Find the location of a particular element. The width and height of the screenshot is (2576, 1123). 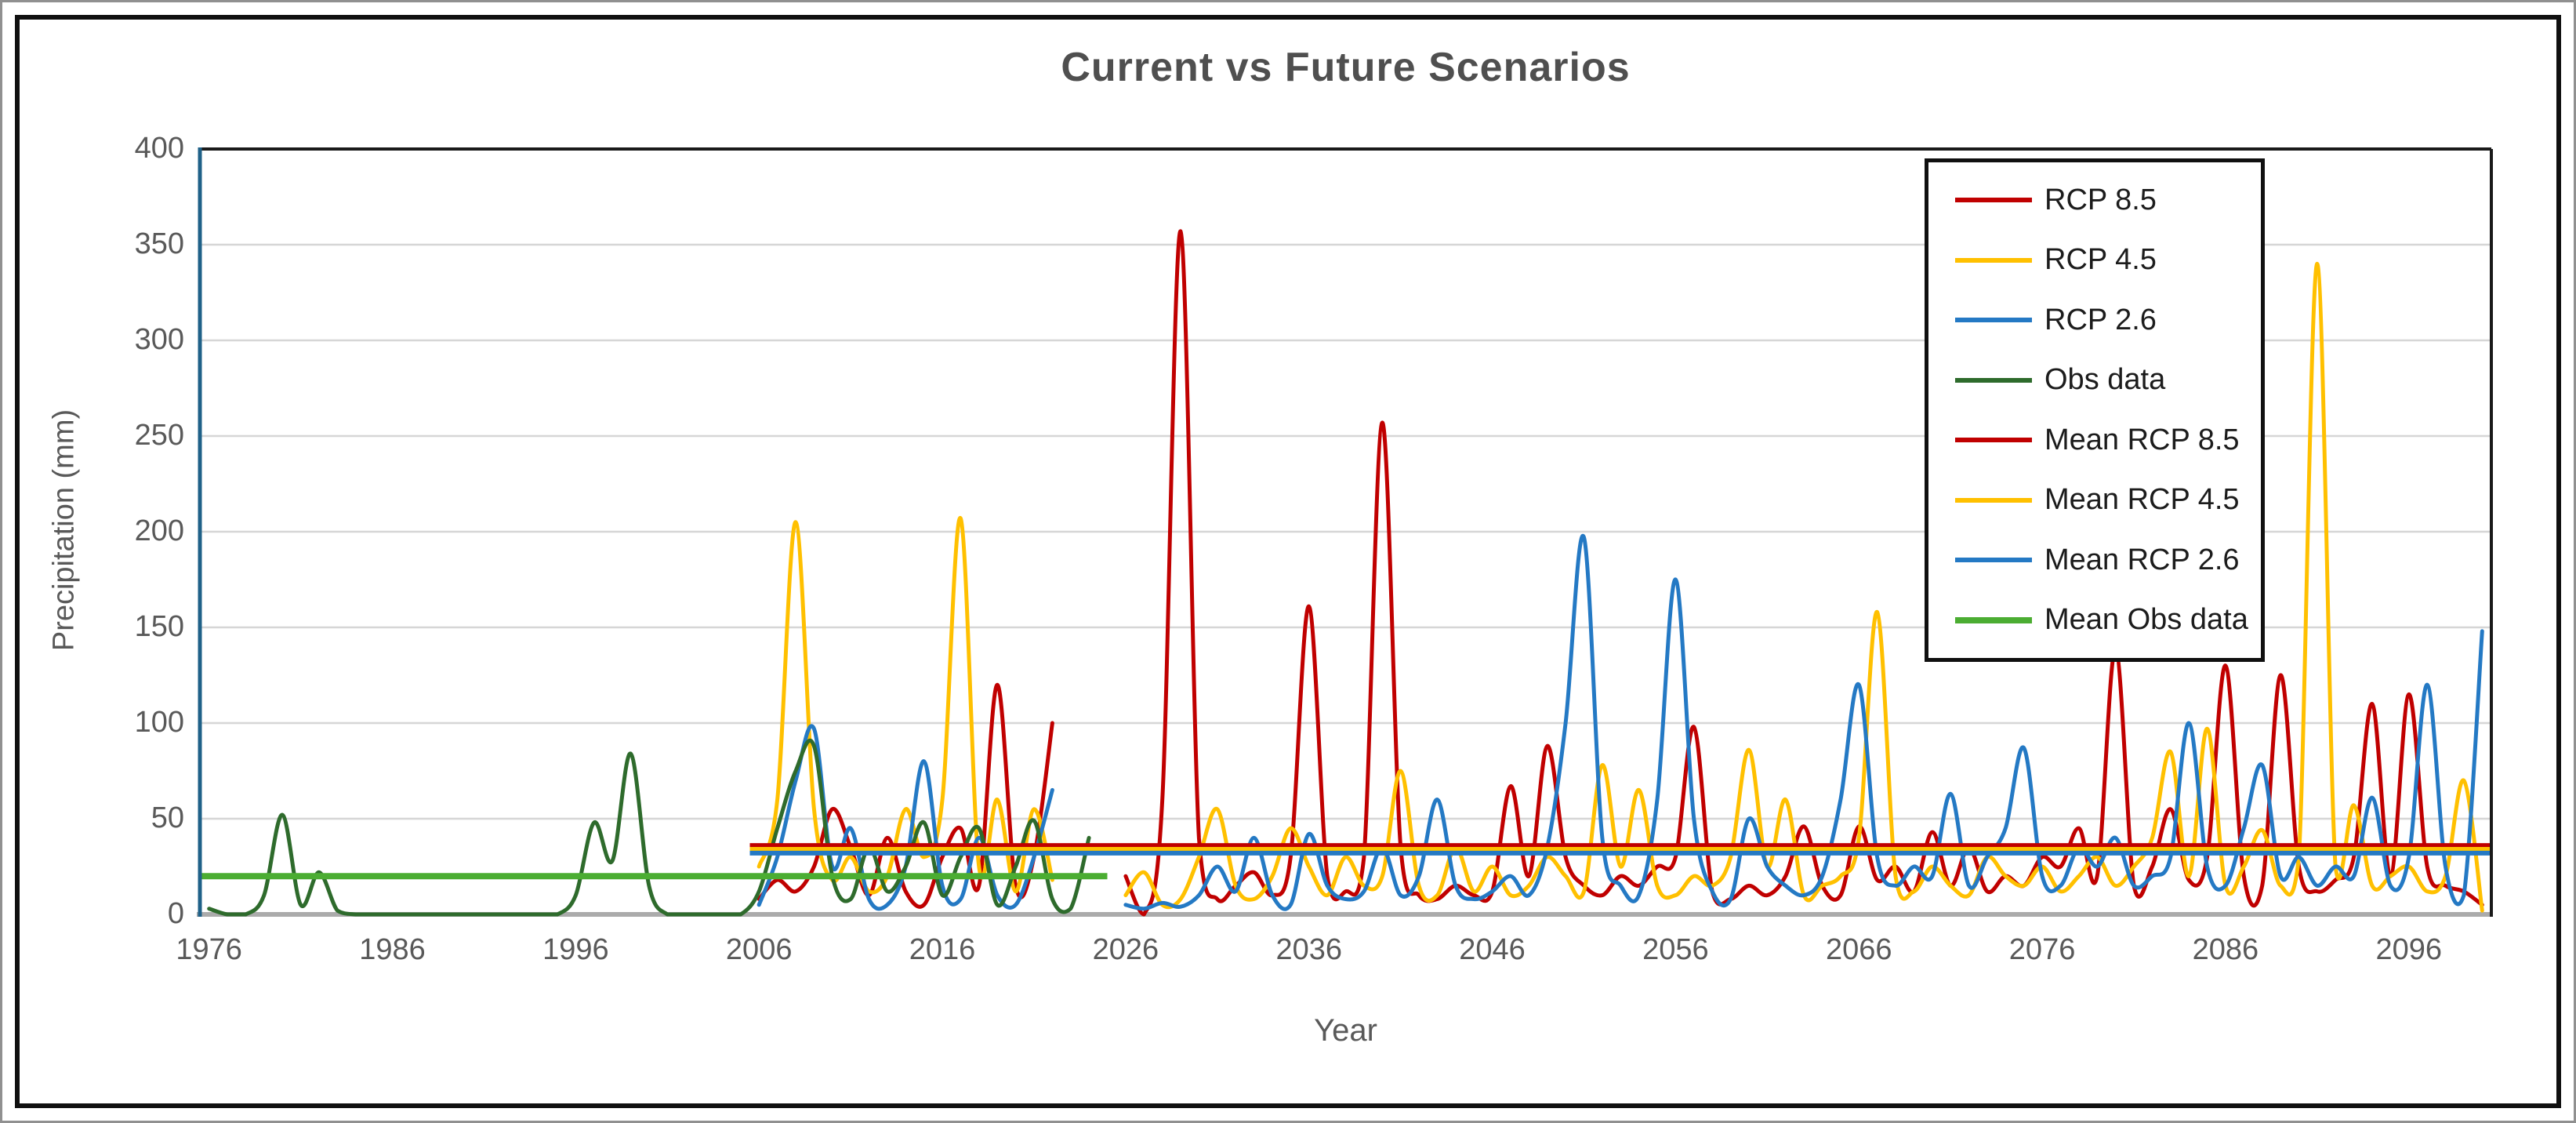

x-axis-title: Year is located at coordinates (1345, 1030).